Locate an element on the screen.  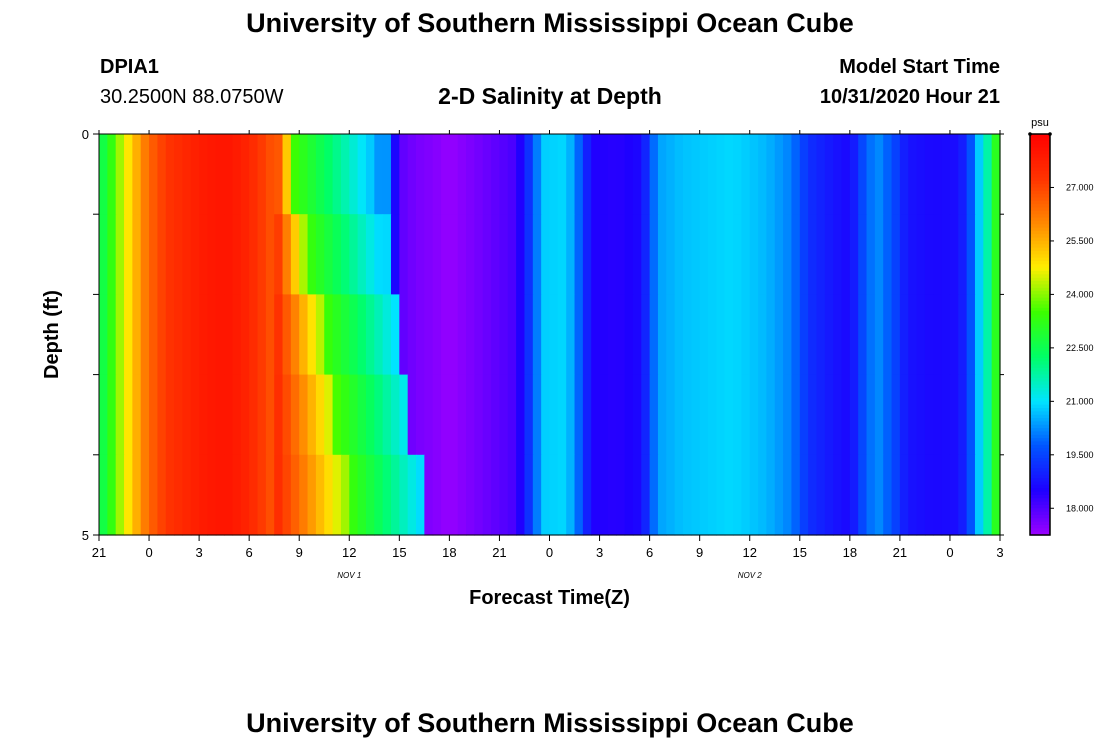
x-tick-label: 12 is located at coordinates (349, 552).